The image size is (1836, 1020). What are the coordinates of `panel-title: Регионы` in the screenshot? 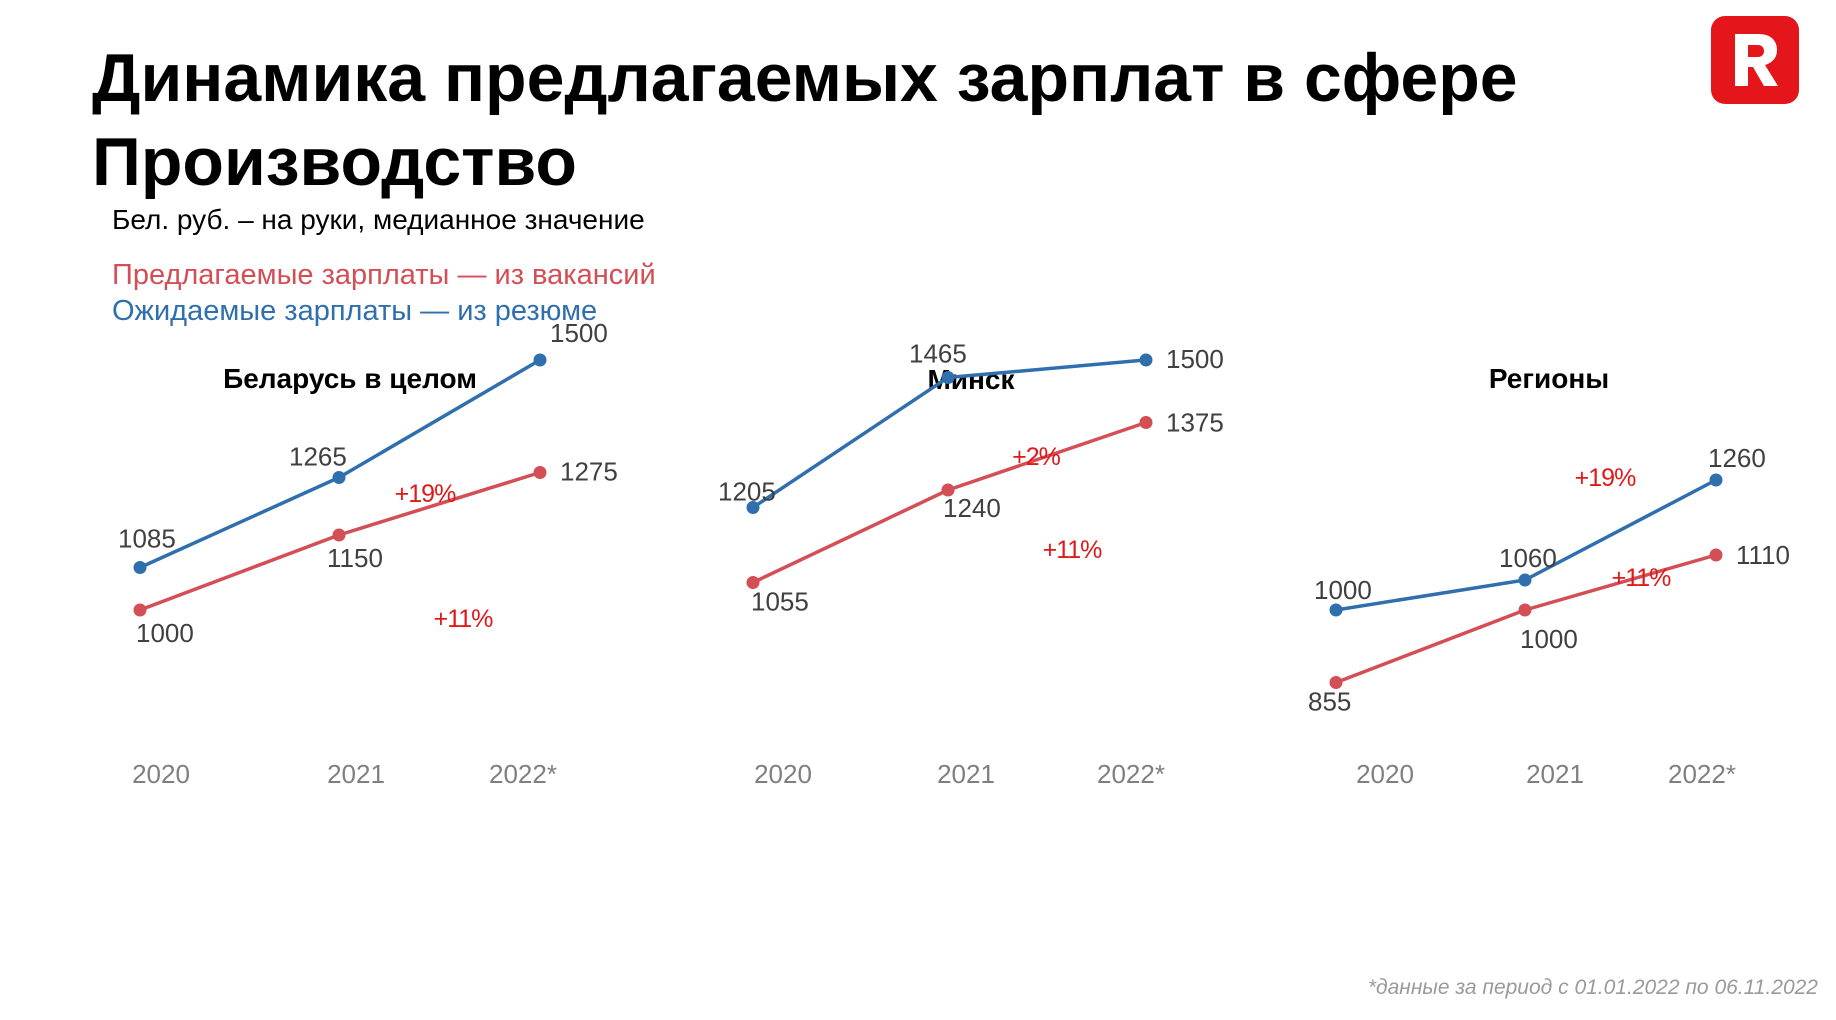 It's located at (1549, 378).